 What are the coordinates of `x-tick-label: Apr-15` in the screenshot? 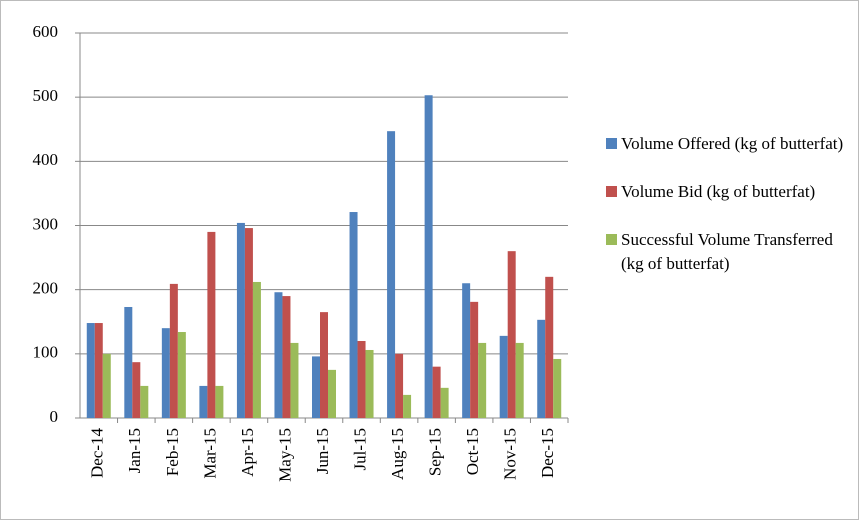 It's located at (247, 452).